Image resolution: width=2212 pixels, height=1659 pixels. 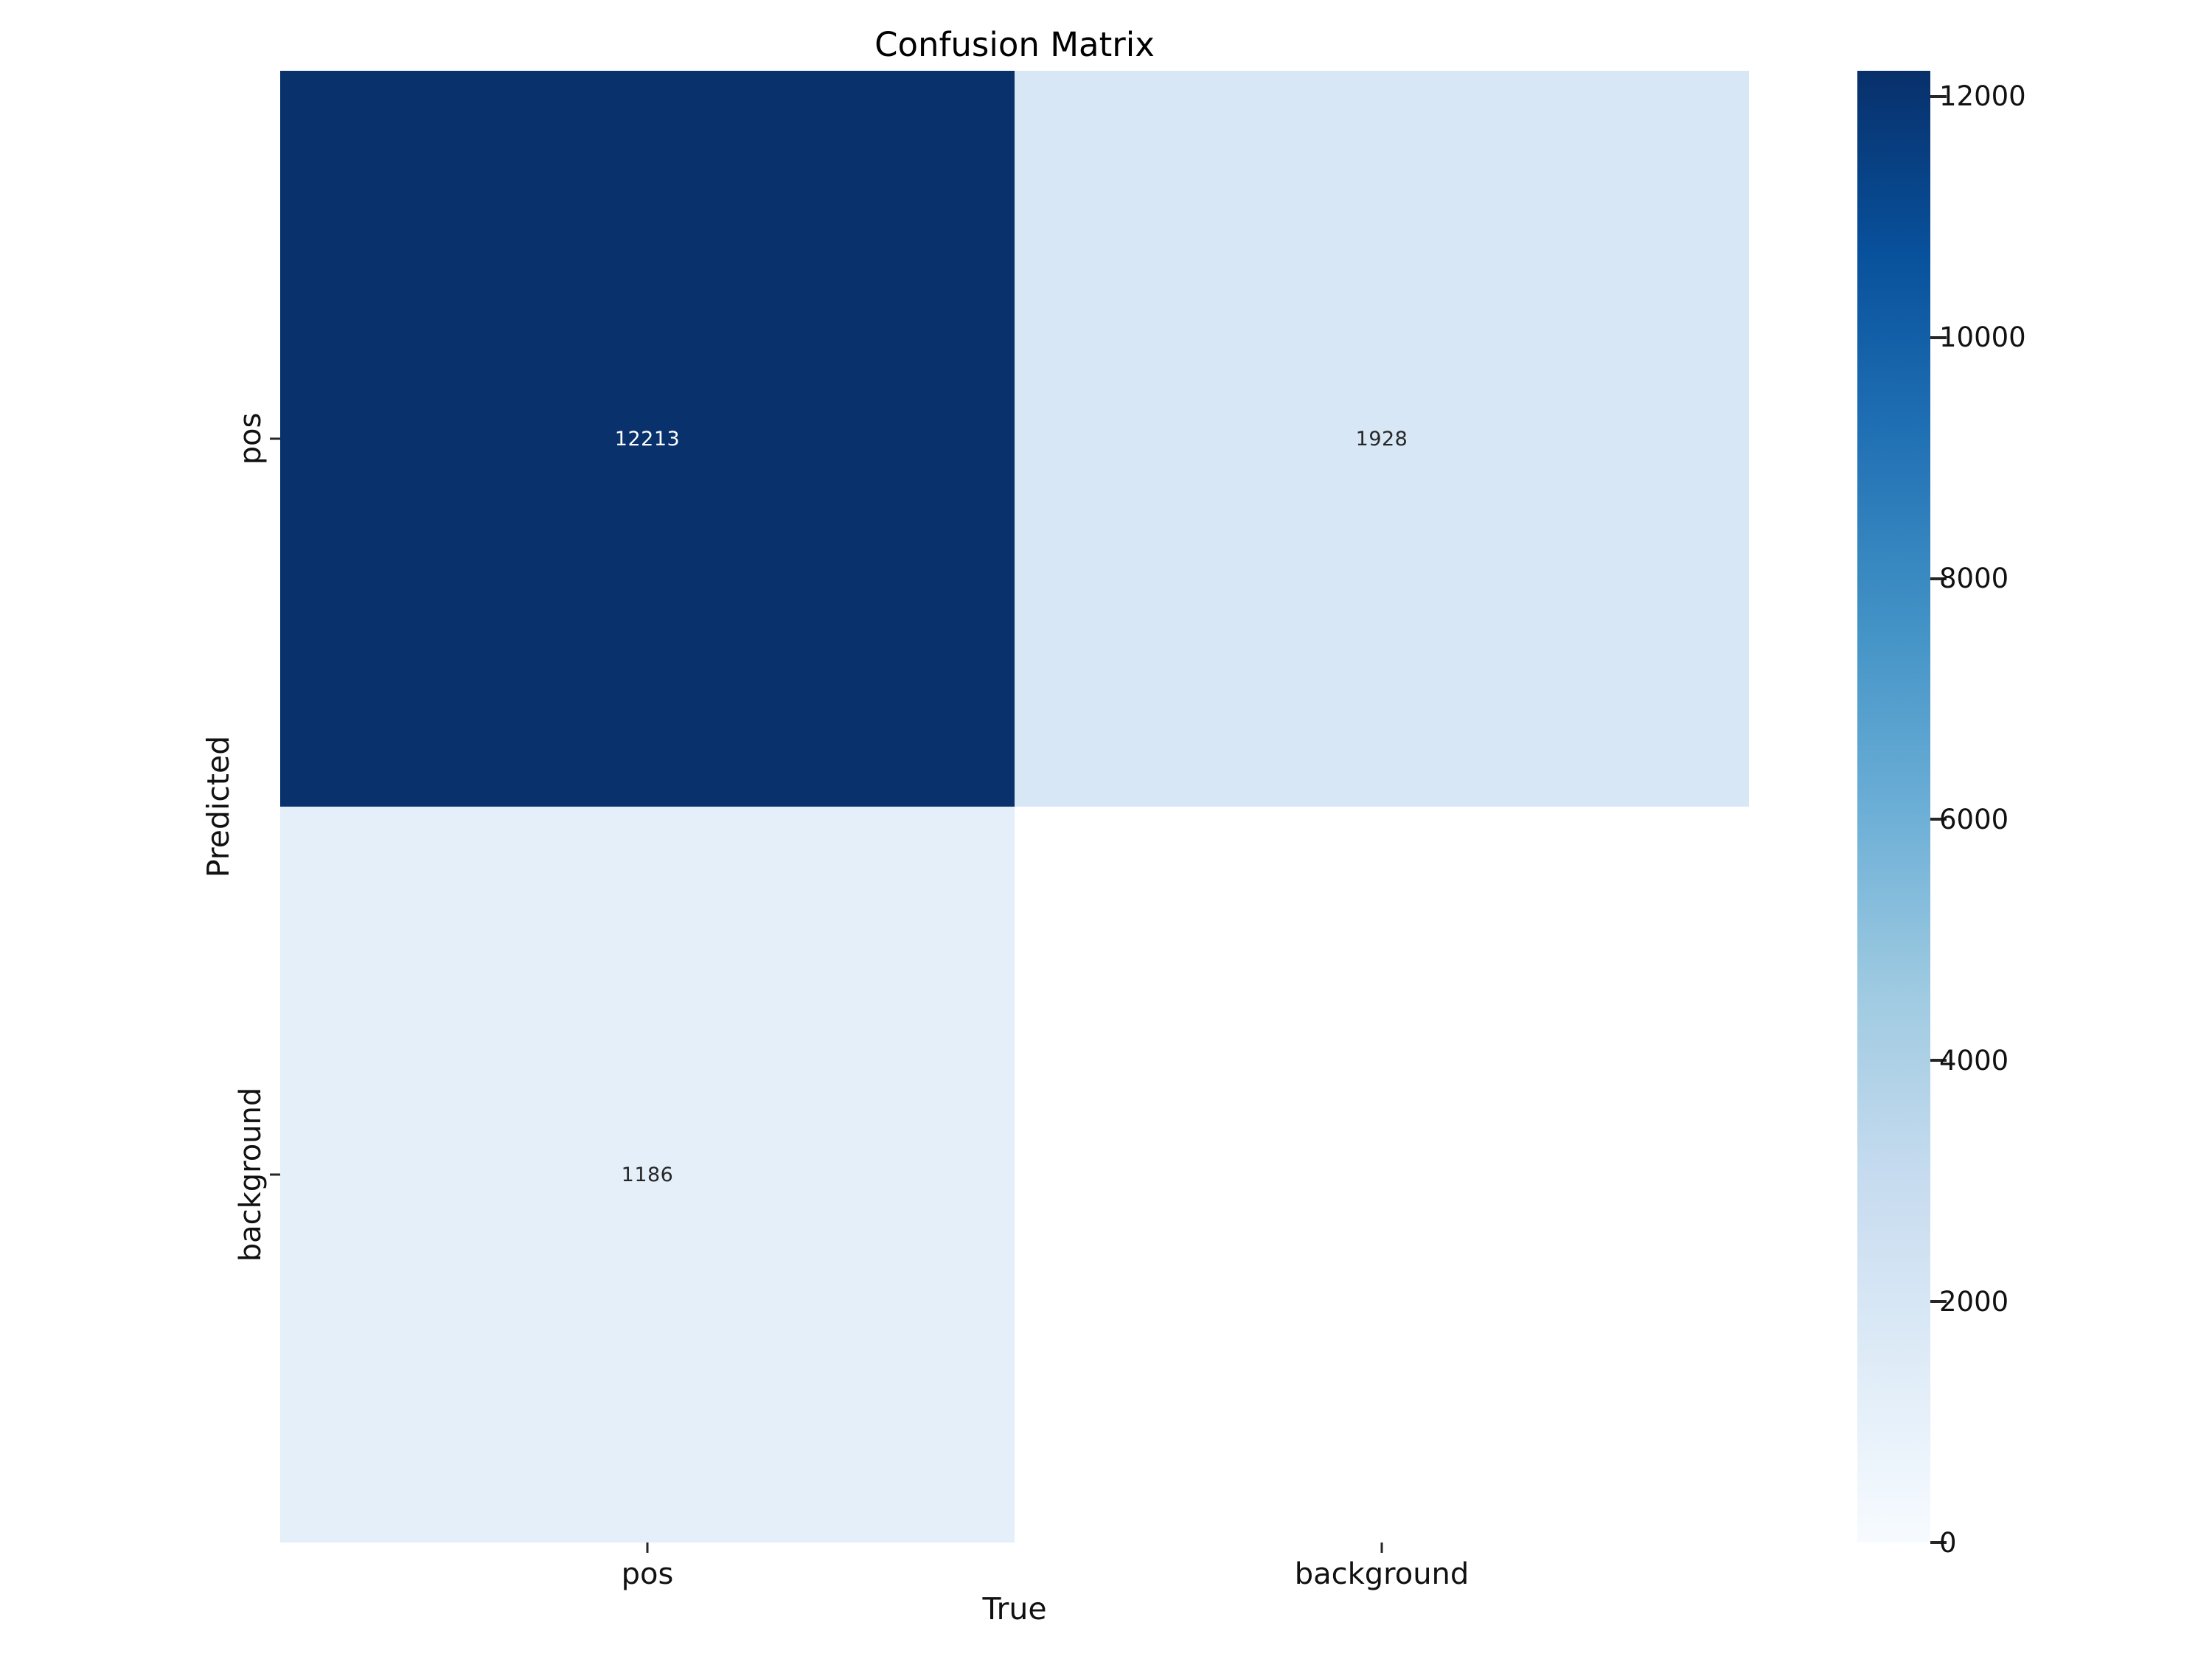 What do you see at coordinates (1982, 96) in the screenshot?
I see `colorbar-tick-label: 12000` at bounding box center [1982, 96].